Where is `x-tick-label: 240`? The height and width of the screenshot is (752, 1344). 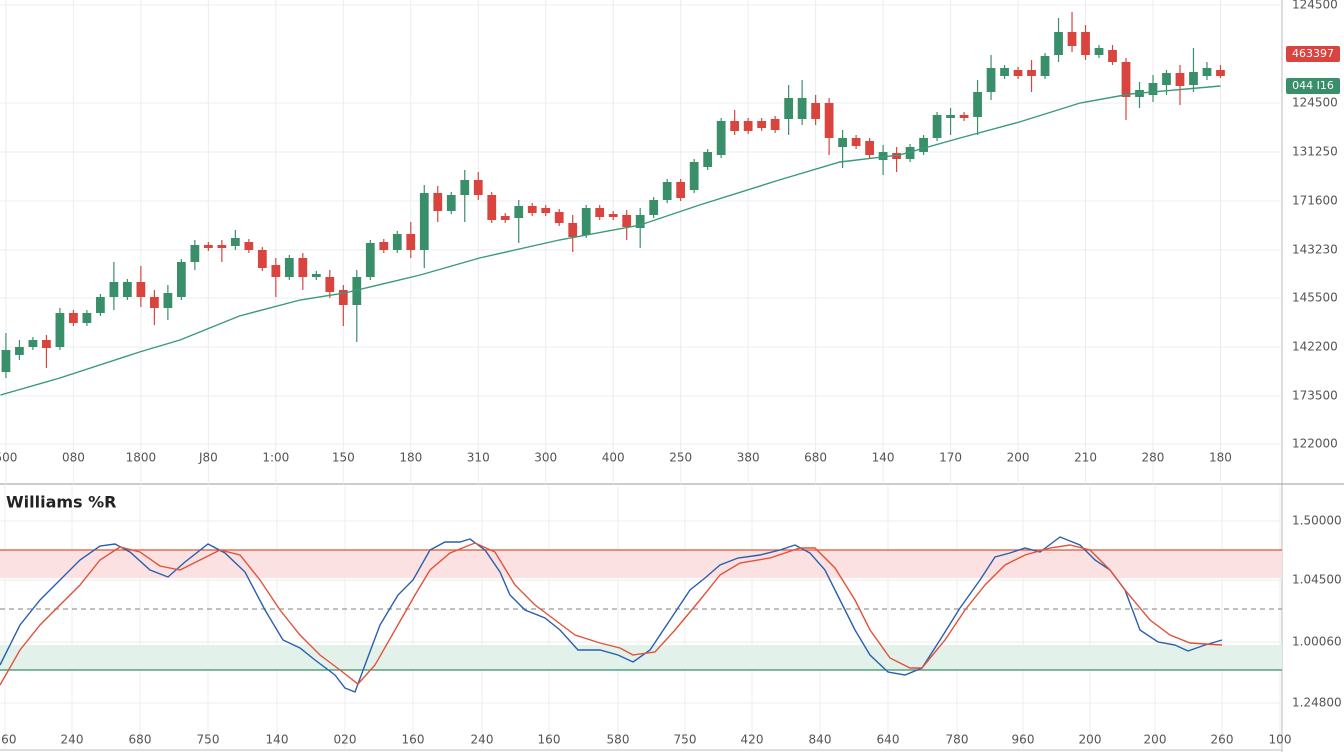
x-tick-label: 240 is located at coordinates (72, 740).